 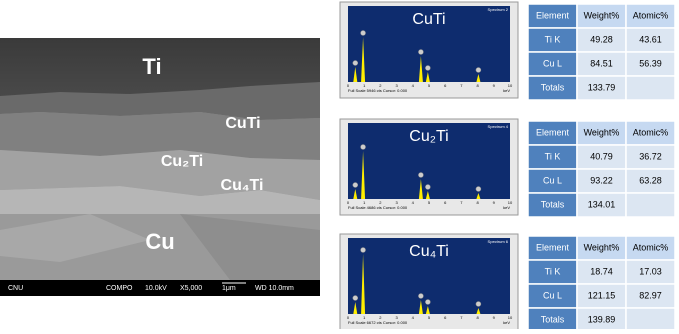 What do you see at coordinates (229, 288) in the screenshot?
I see `info-text: 1μm` at bounding box center [229, 288].